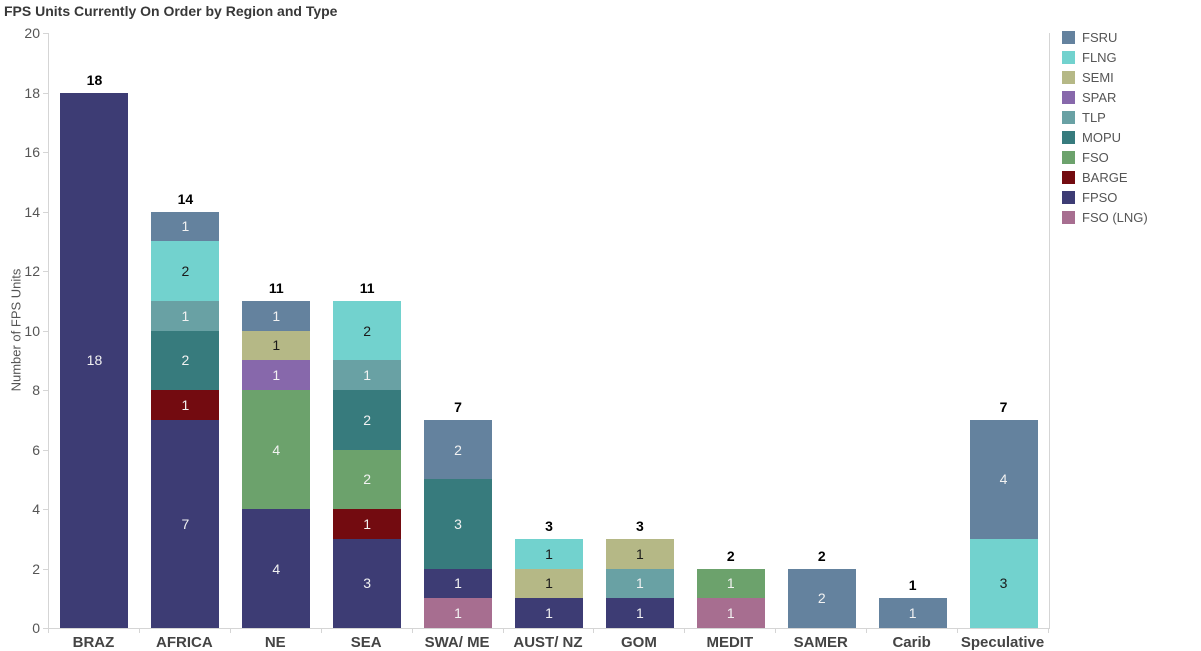 The height and width of the screenshot is (651, 1201). I want to click on legend-label: MOPU, so click(1101, 137).